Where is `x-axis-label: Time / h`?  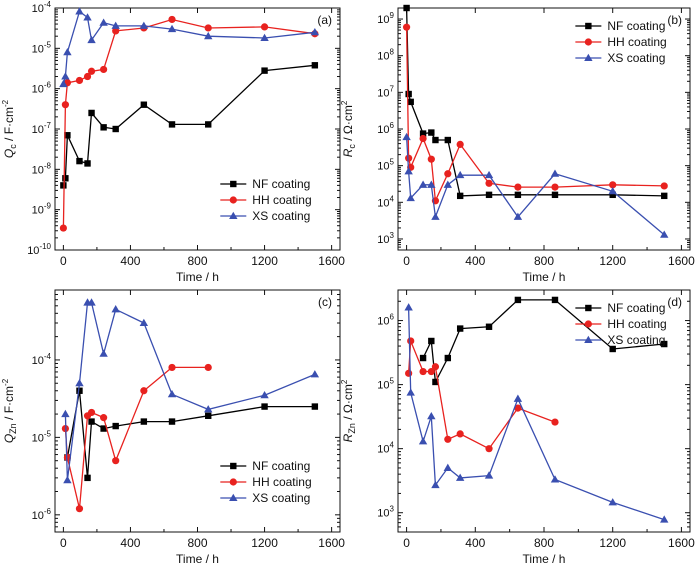 x-axis-label: Time / h is located at coordinates (544, 277).